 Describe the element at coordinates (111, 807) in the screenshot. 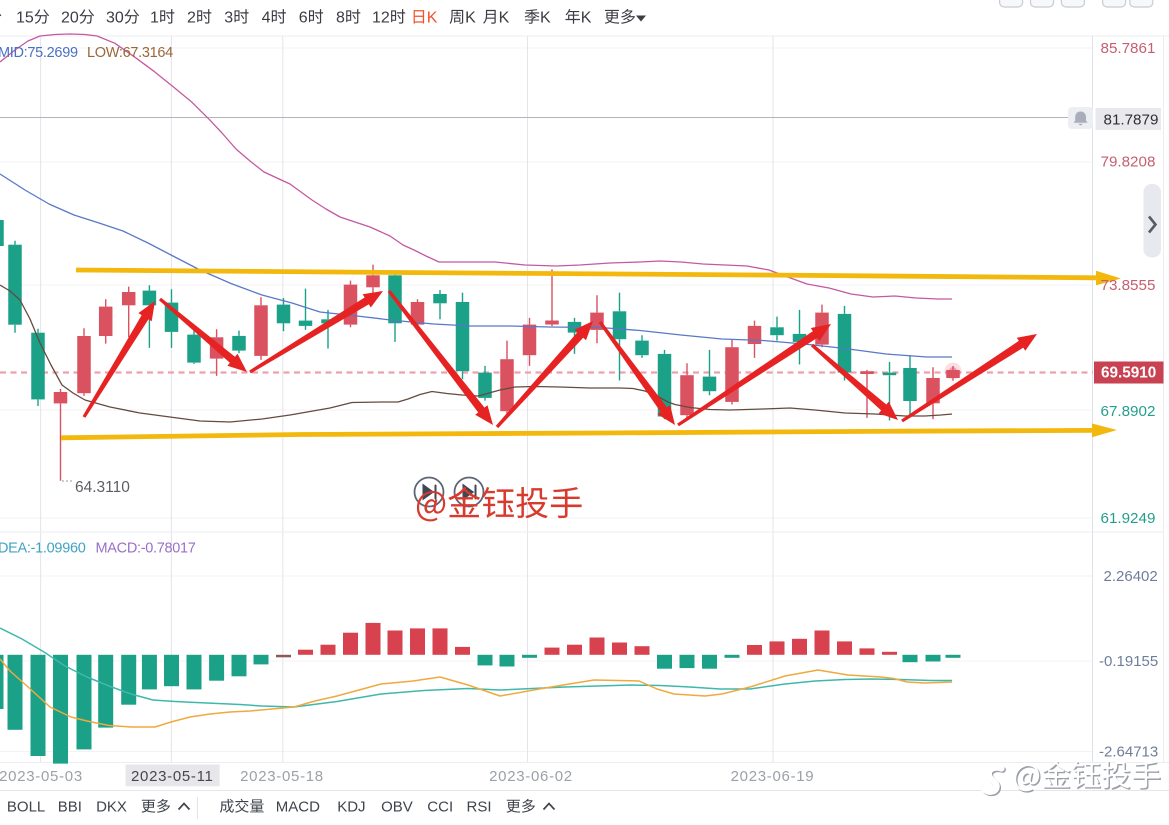

I see `svg-text: DKX` at that location.